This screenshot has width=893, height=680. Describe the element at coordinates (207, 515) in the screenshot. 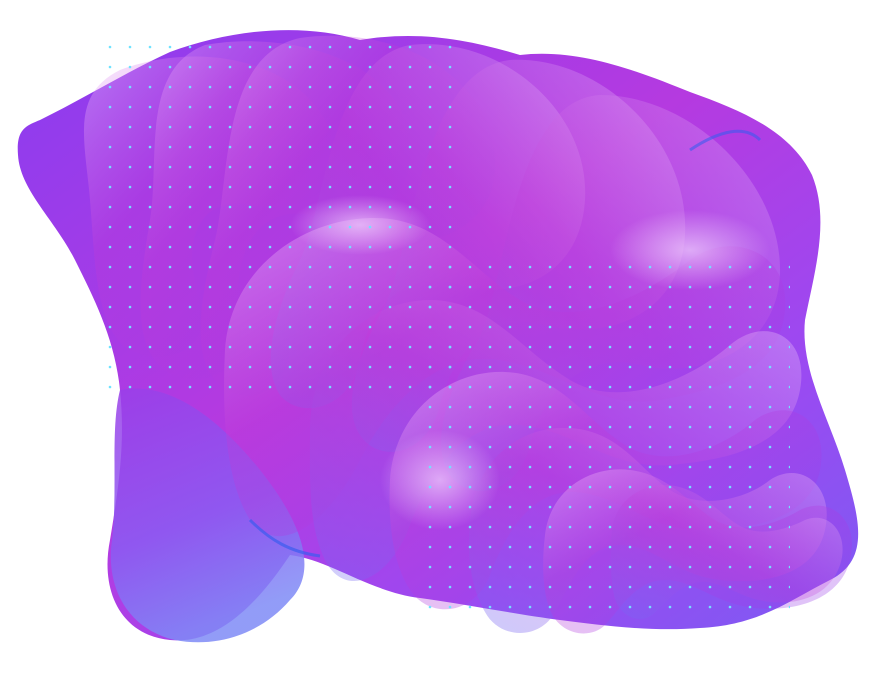

I see `left-lobe` at that location.